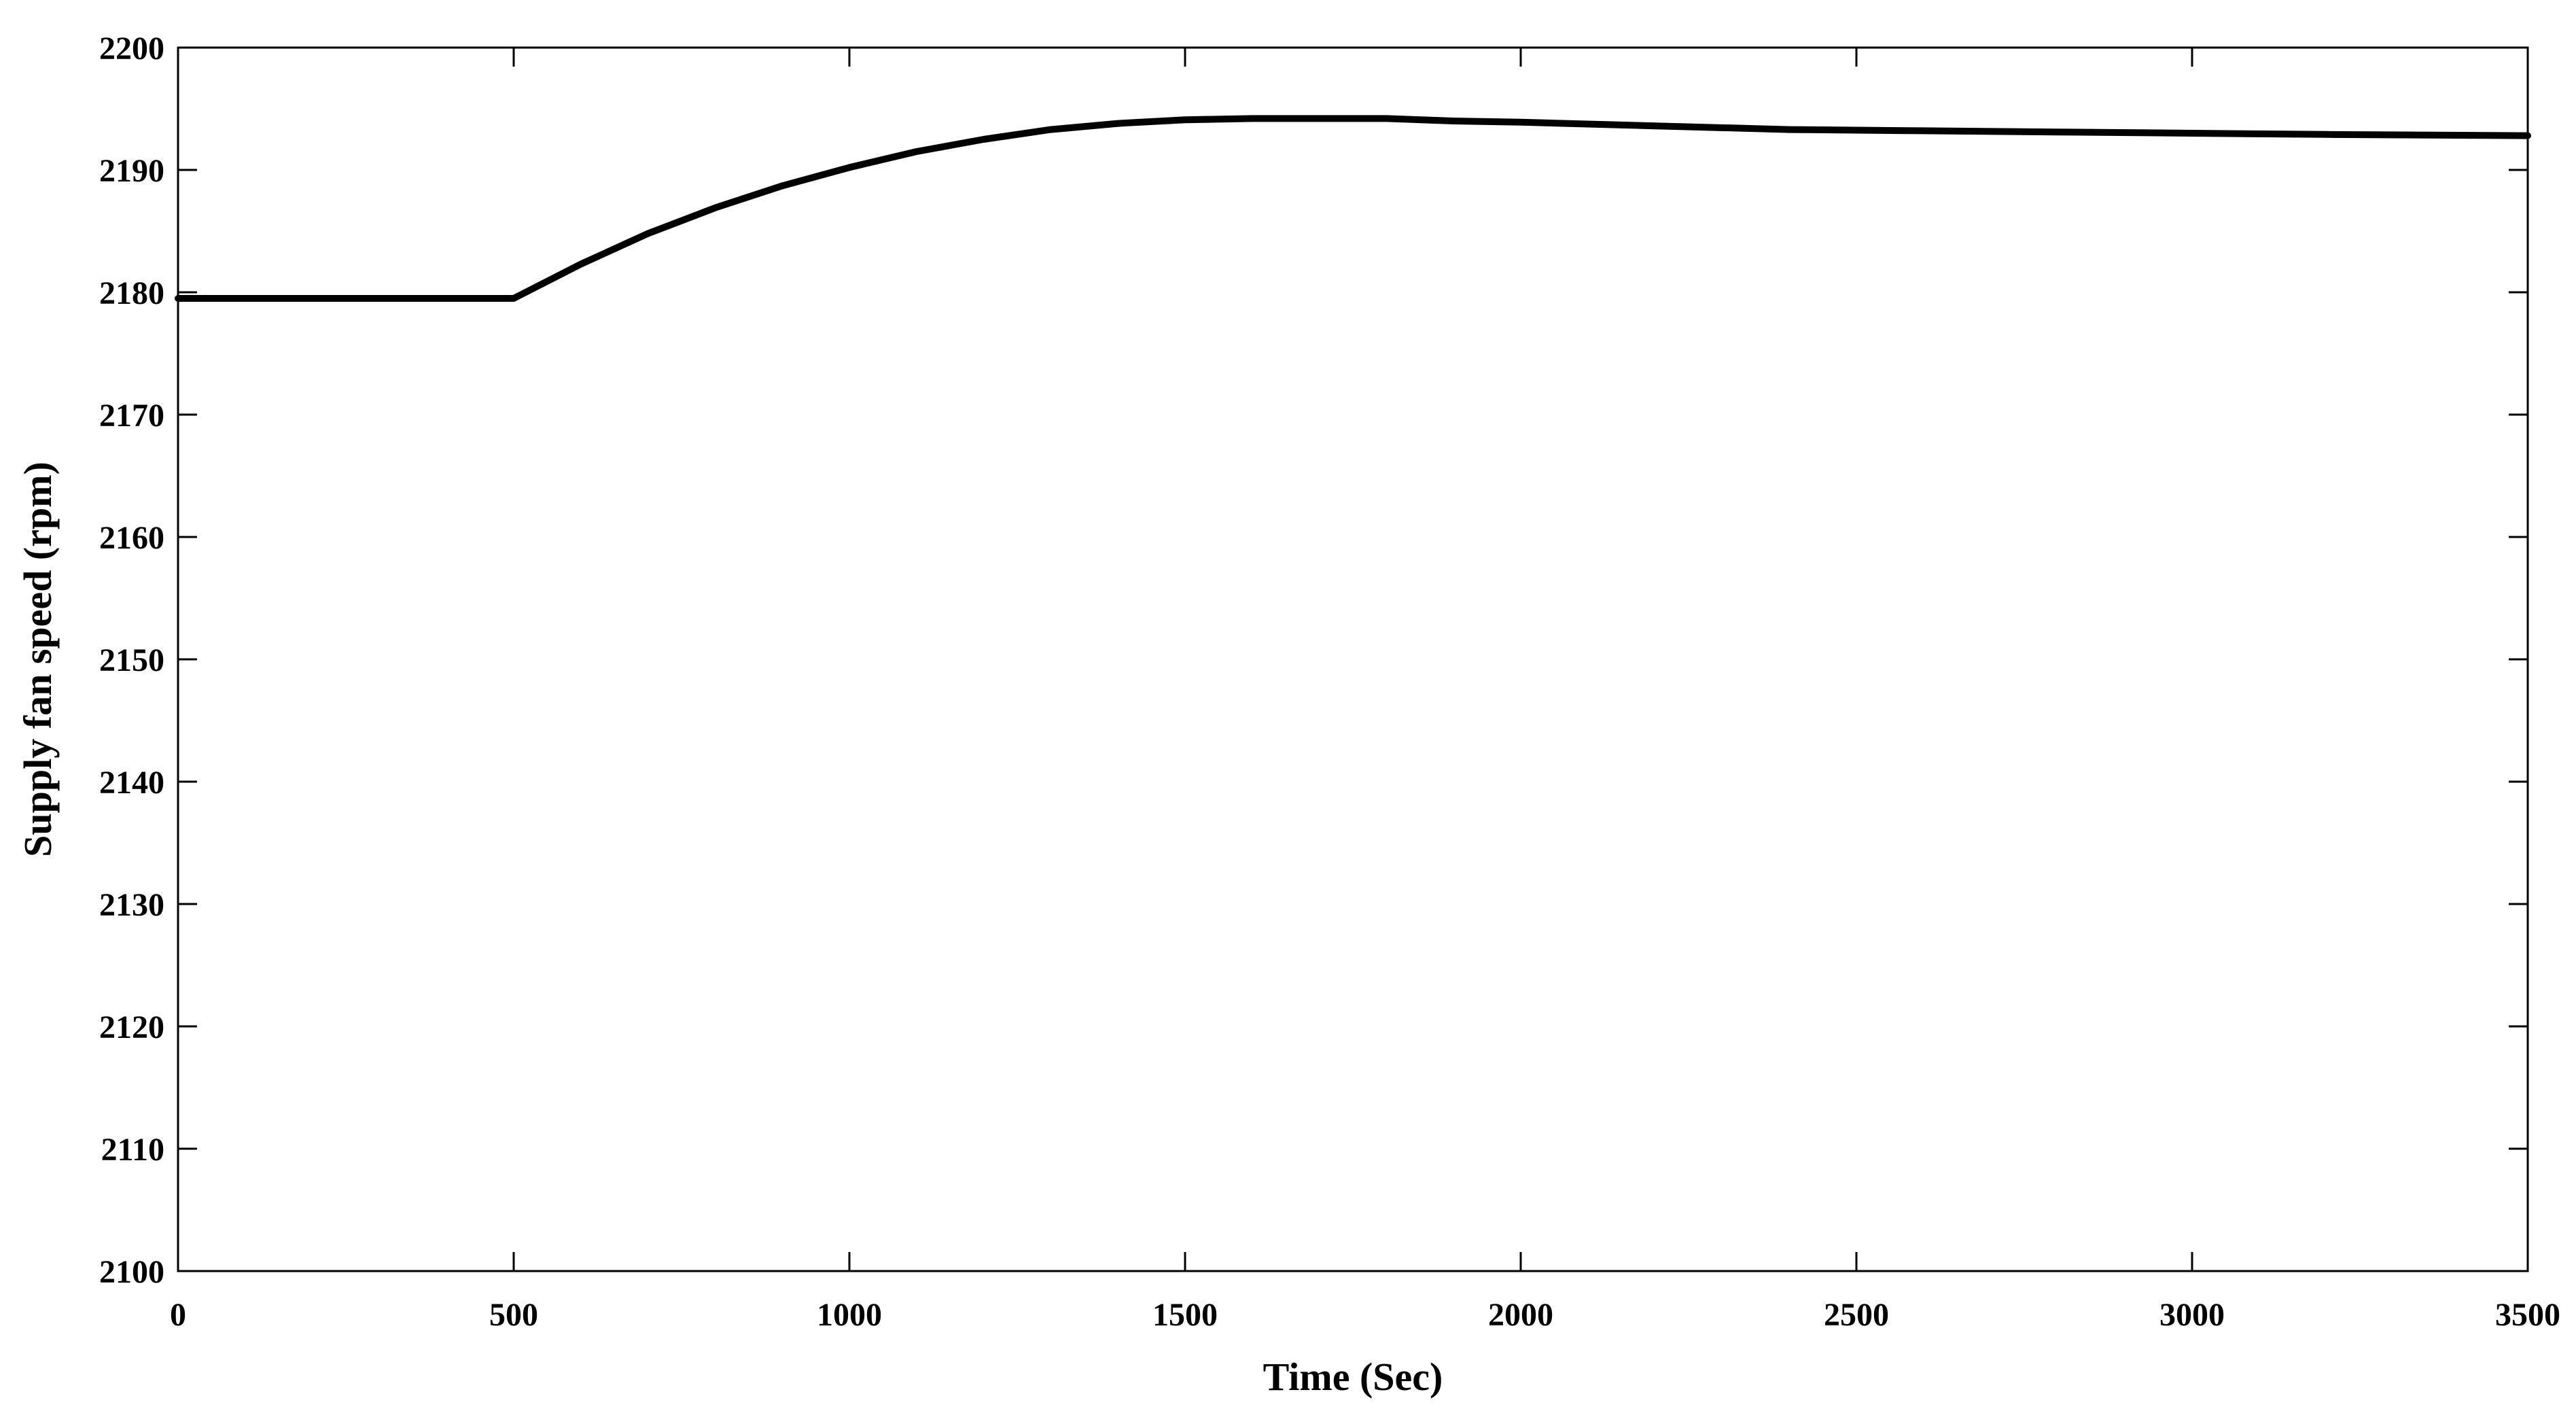 The width and height of the screenshot is (2576, 1424). I want to click on series-group, so click(1353, 209).